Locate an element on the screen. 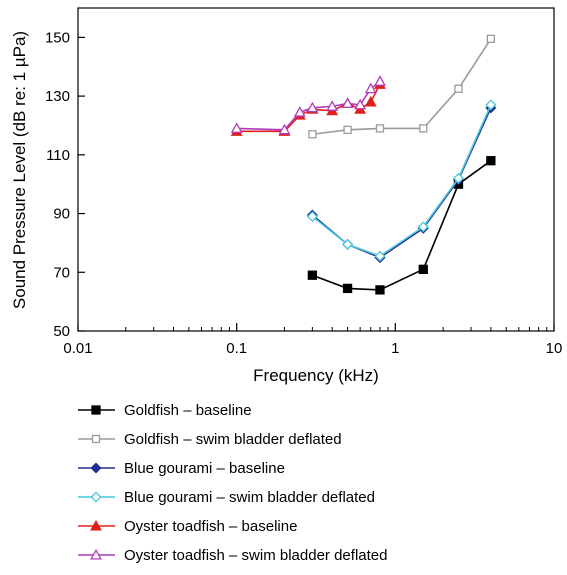 This screenshot has width=567, height=575. legend-entry: Blue gourami – swim bladder deflated is located at coordinates (226, 497).